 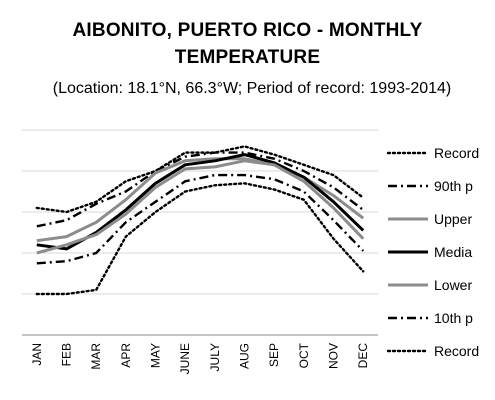 What do you see at coordinates (334, 356) in the screenshot?
I see `x-tick-label: NOV` at bounding box center [334, 356].